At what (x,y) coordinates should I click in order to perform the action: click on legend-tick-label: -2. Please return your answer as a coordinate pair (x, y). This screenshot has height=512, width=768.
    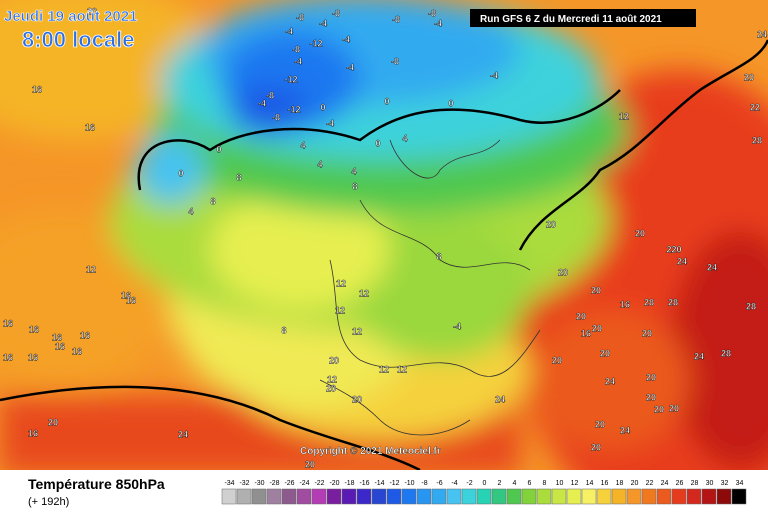
    Looking at the image, I should click on (469, 483).